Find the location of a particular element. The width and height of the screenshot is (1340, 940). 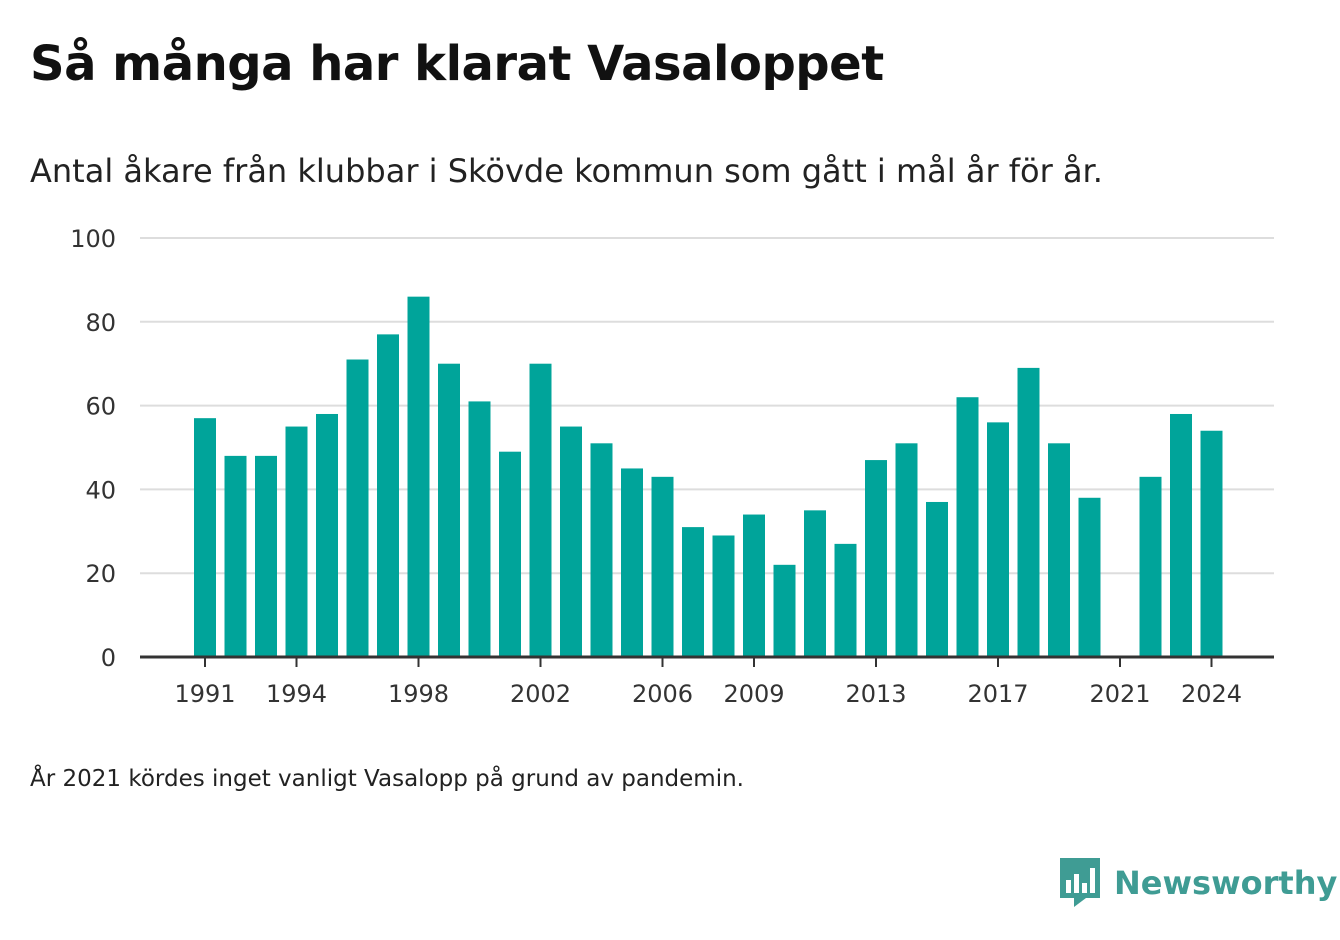

y-tick-label: 20 is located at coordinates (100, 574).